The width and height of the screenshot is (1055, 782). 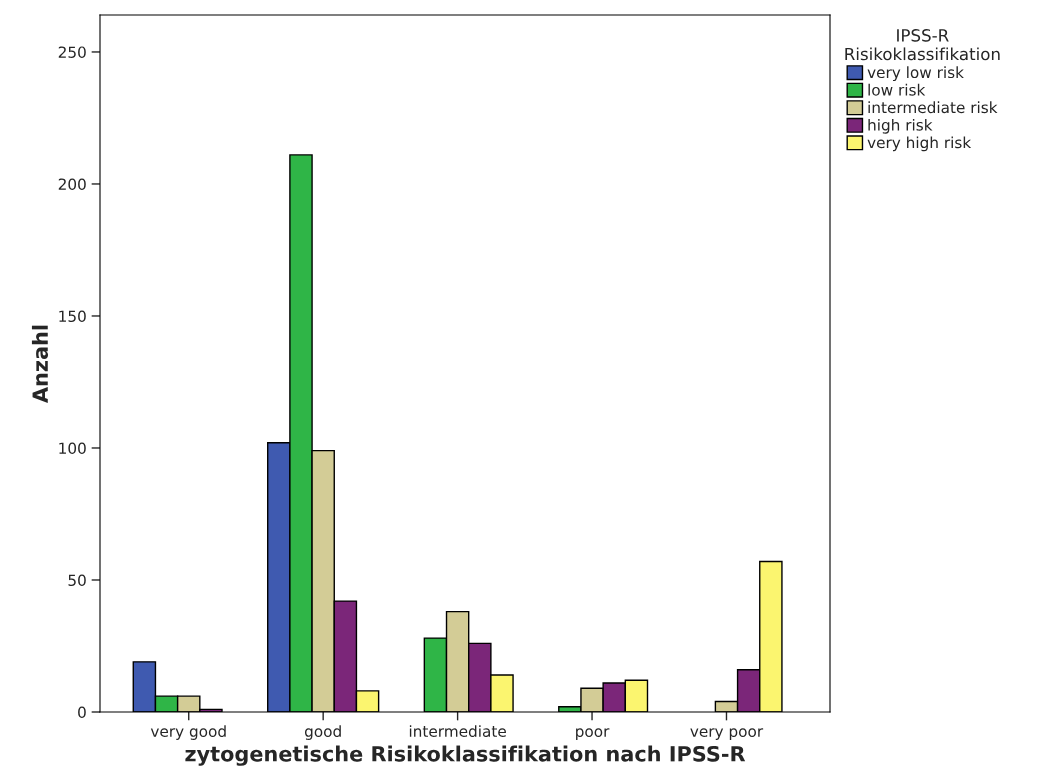 I want to click on x-tick-label: intermediate, so click(x=457, y=731).